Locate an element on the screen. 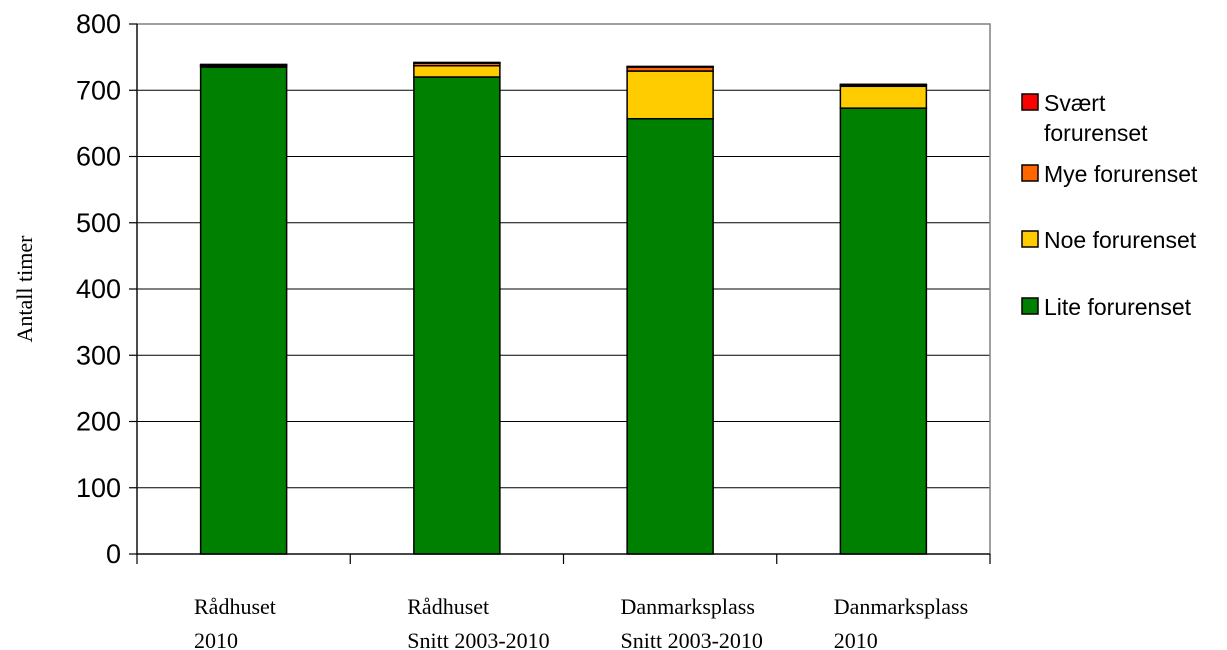 The height and width of the screenshot is (650, 1227). legend-label: Noe forurenset is located at coordinates (1120, 240).